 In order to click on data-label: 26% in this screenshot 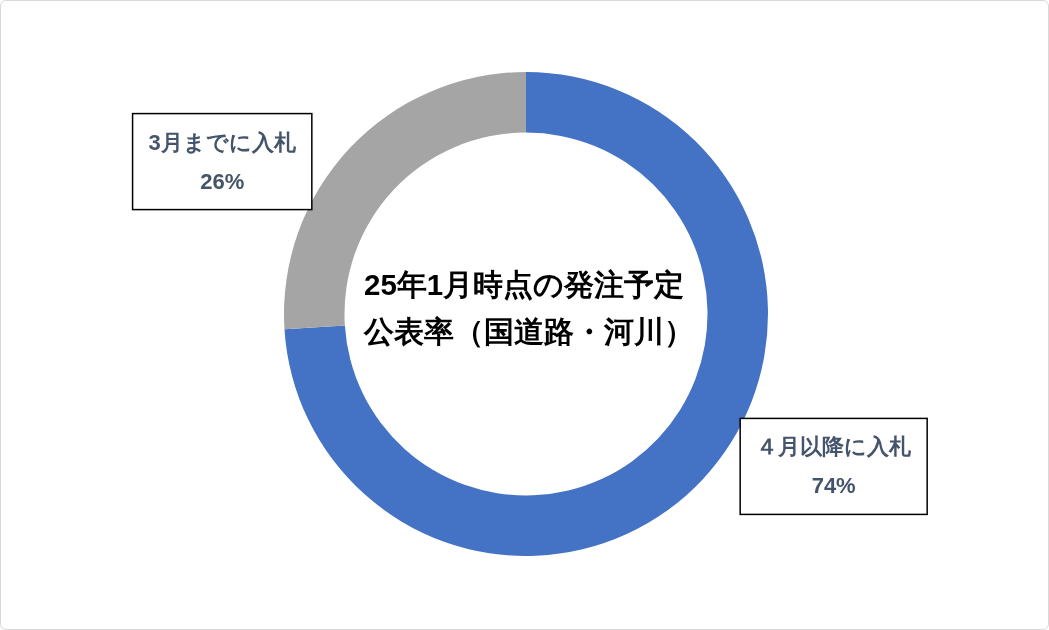, I will do `click(222, 181)`.